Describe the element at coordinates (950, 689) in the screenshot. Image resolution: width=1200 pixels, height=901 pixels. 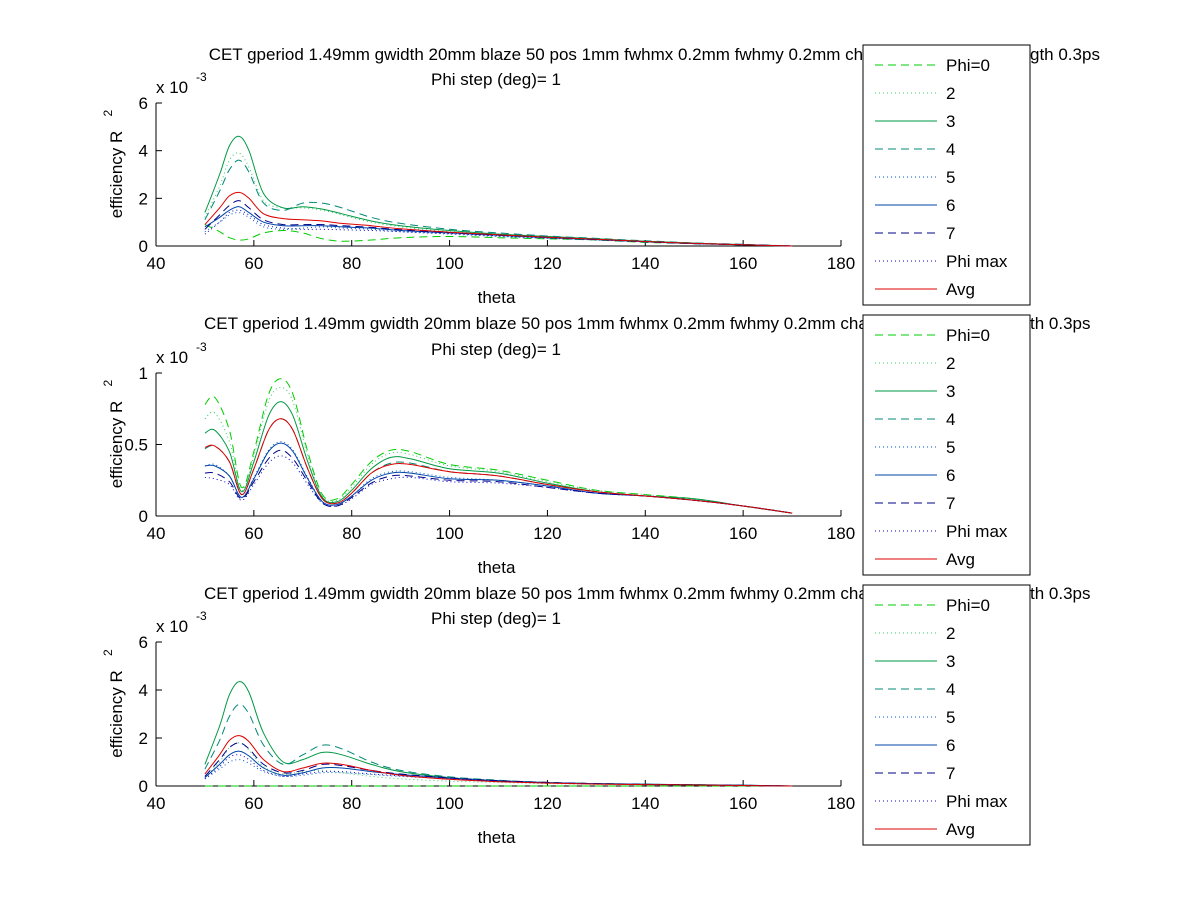
I see `legend-label: 4` at that location.